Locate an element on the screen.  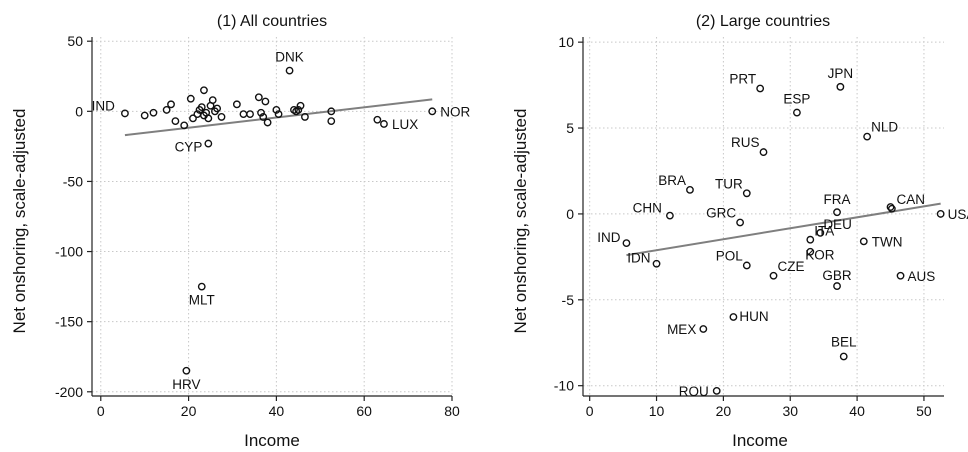
x-tick-label: 10 is located at coordinates (657, 411).